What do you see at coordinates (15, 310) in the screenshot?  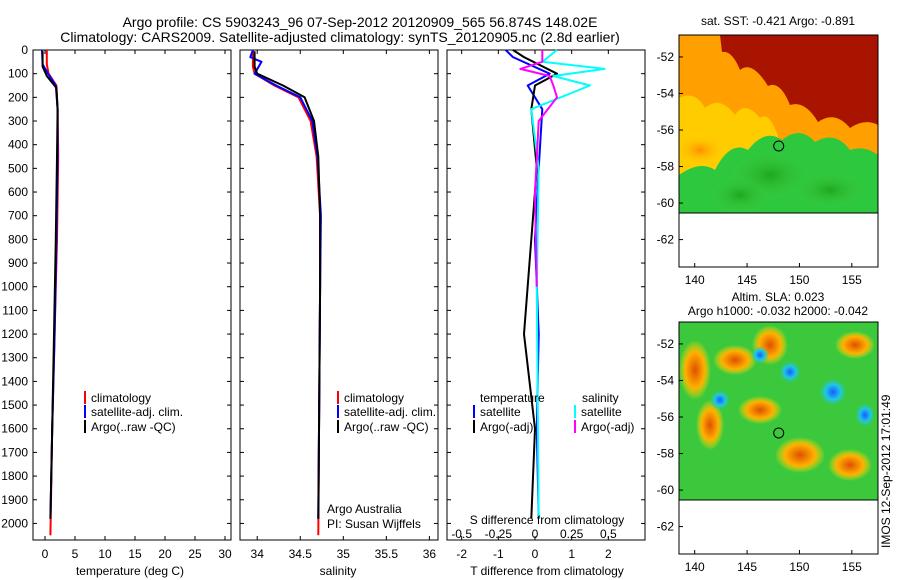 I see `depth-tick-label: 1100` at bounding box center [15, 310].